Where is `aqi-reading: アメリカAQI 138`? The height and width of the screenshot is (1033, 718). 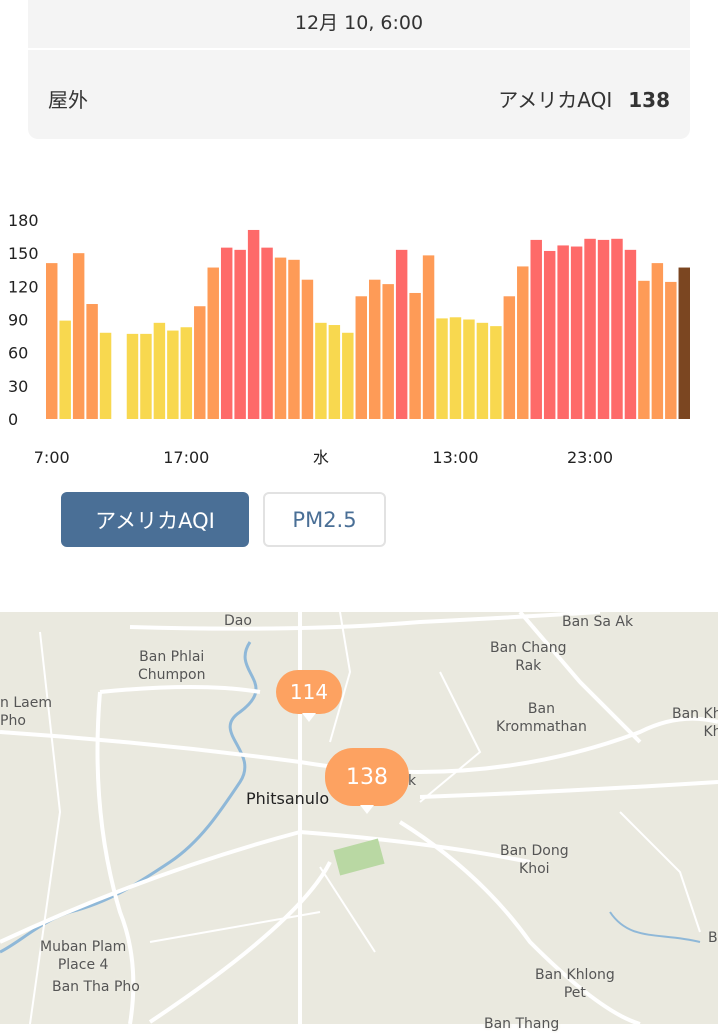
aqi-reading: アメリカAQI 138 is located at coordinates (584, 98).